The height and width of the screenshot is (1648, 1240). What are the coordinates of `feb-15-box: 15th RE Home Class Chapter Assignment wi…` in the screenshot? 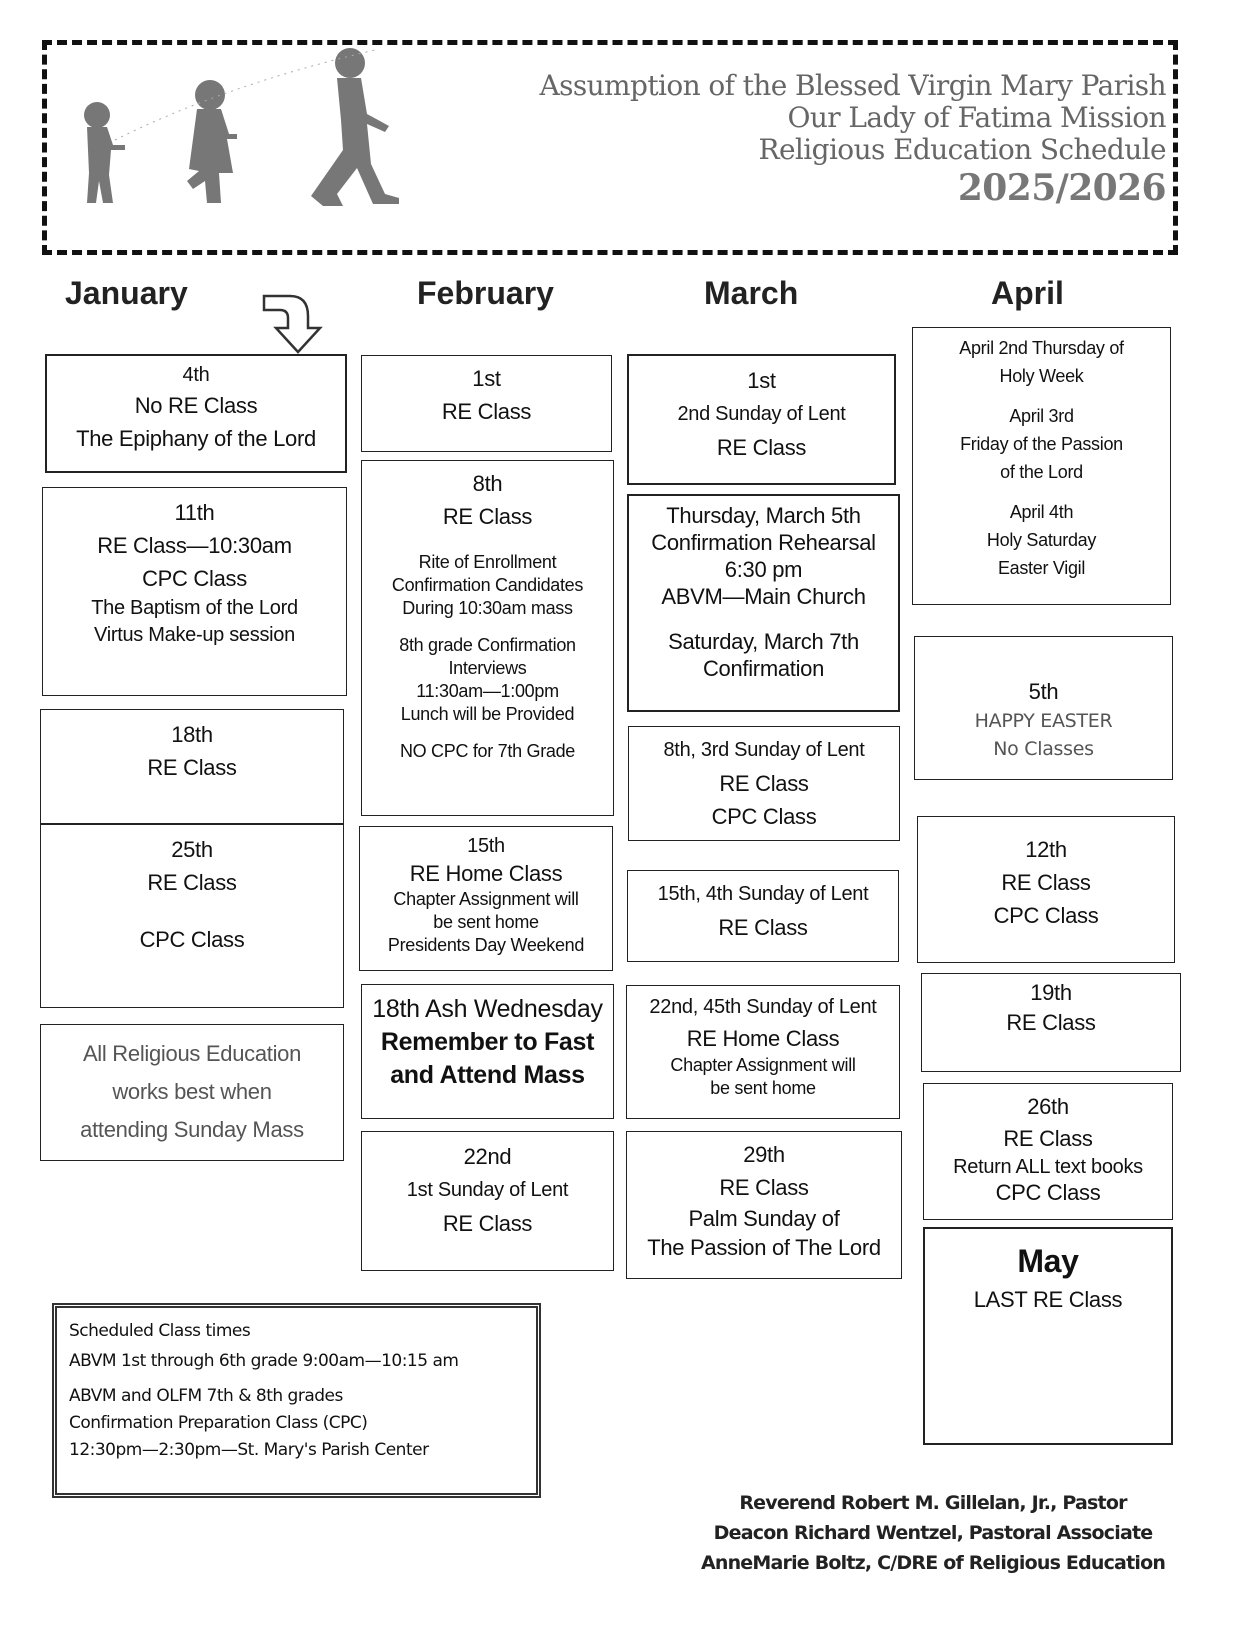 It's located at (486, 898).